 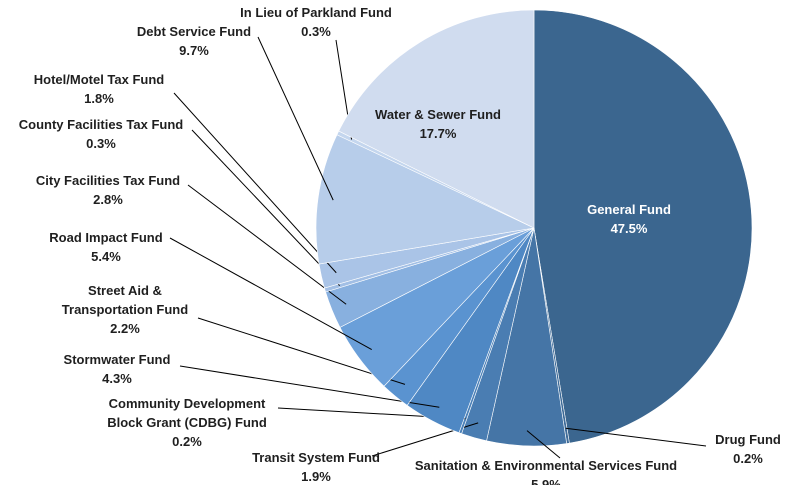 I want to click on slice-name: Drug Fund, so click(x=748, y=439).